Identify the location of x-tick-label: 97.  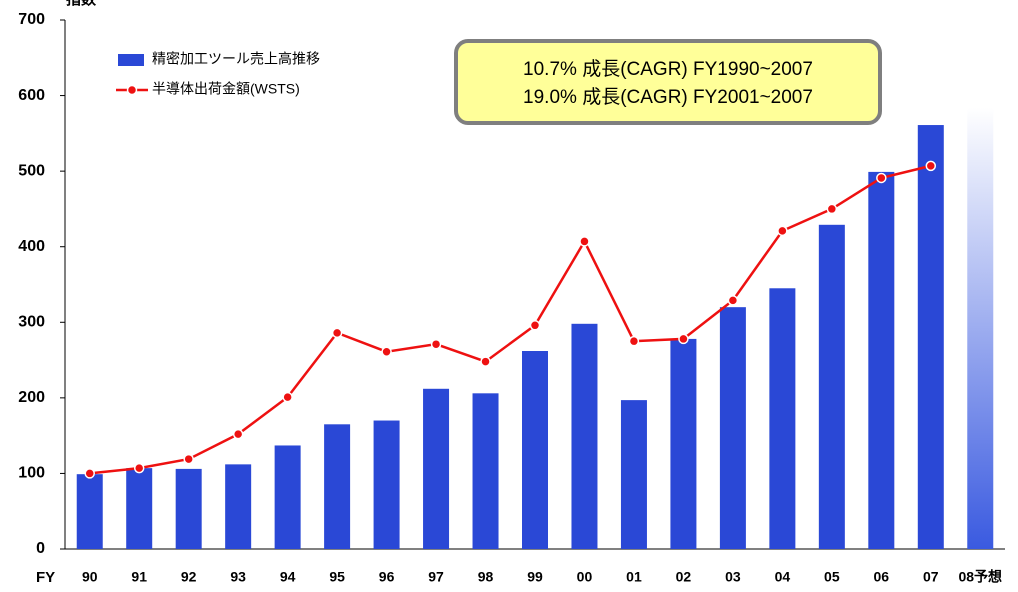
(436, 577).